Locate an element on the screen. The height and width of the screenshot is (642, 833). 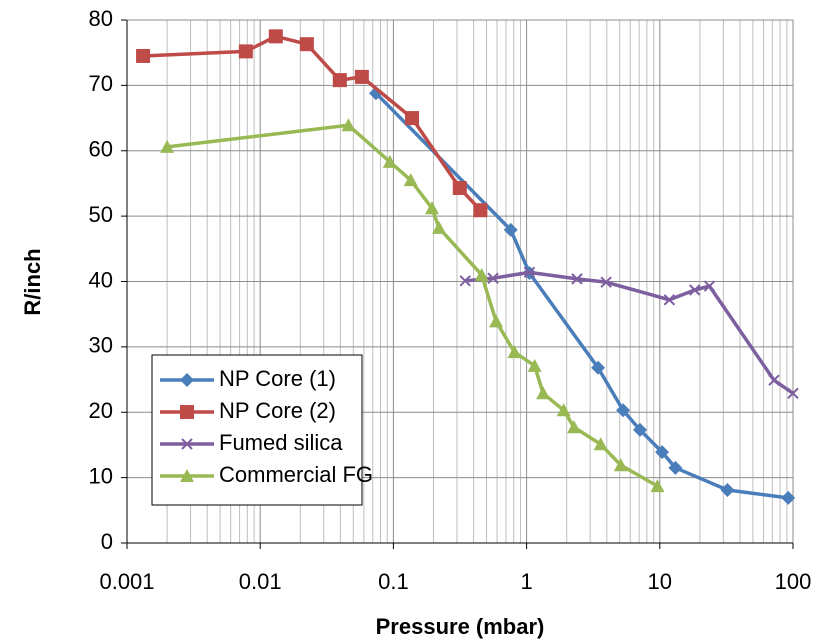
y-tick-label: 40 is located at coordinates (101, 279).